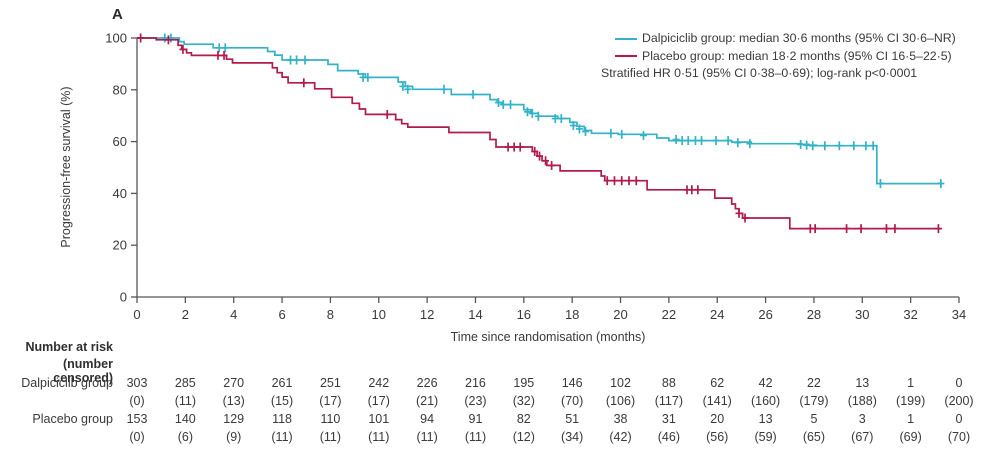  What do you see at coordinates (475, 419) in the screenshot?
I see `risk-value: 91` at bounding box center [475, 419].